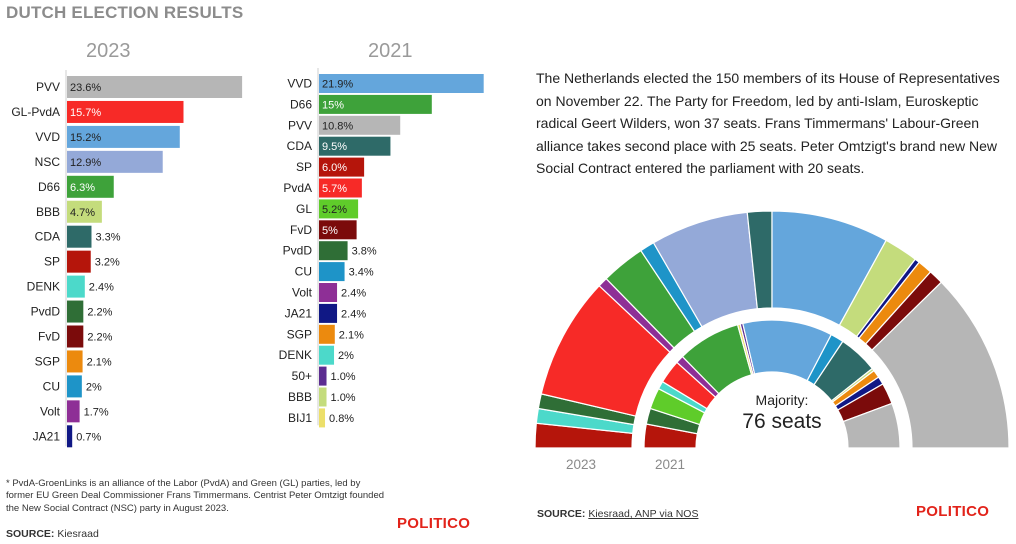 Image resolution: width=1016 pixels, height=544 pixels. What do you see at coordinates (85, 113) in the screenshot?
I see `bar2023-data-label: 15.7%` at bounding box center [85, 113].